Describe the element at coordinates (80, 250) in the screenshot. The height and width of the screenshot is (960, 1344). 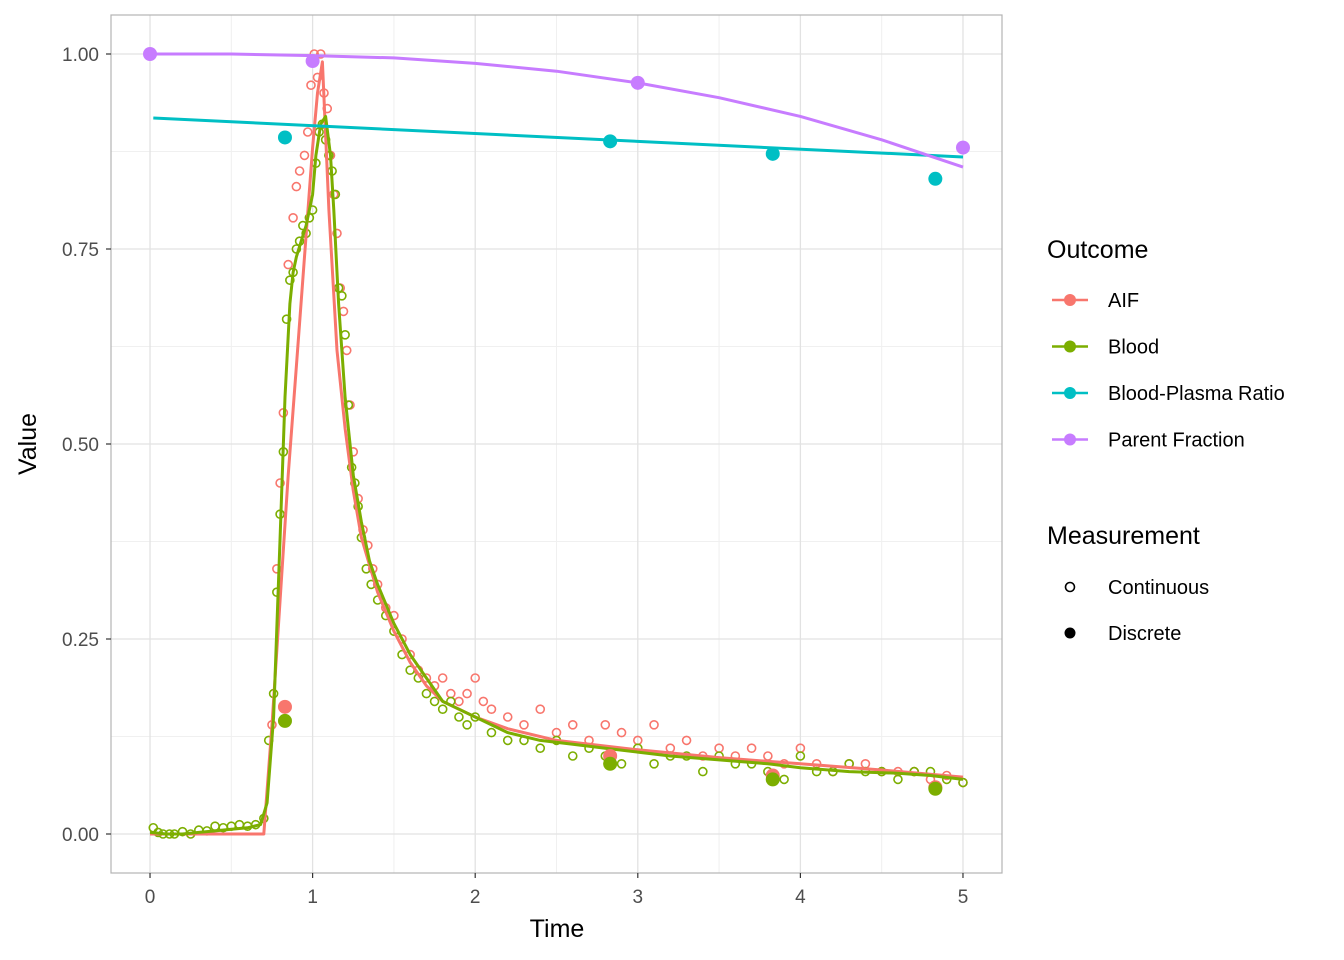
I see `y-tick-label: 0.75` at that location.